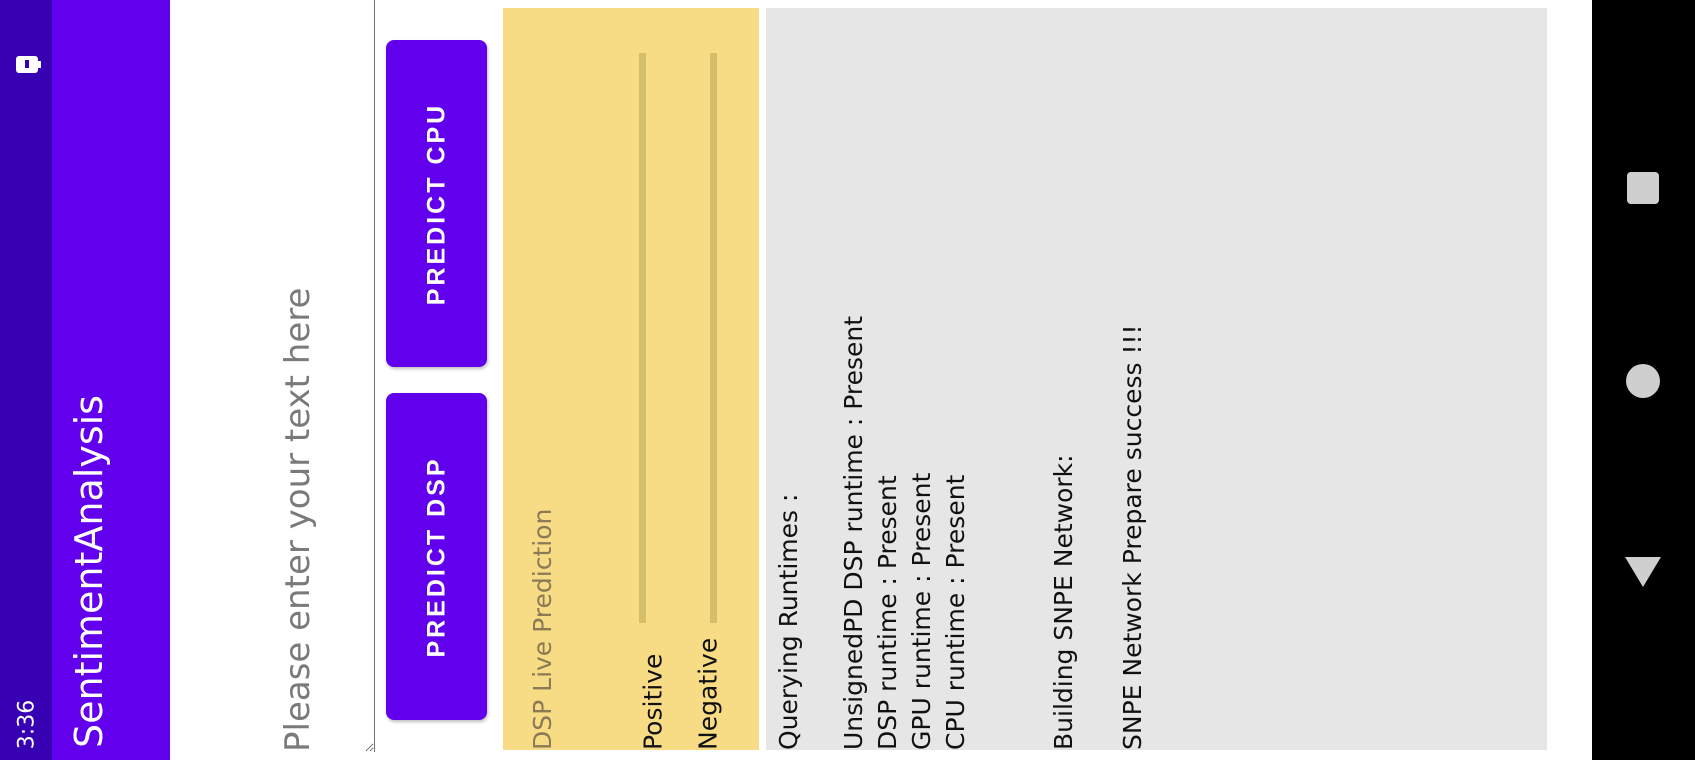  I want to click on predict-dsp-button: PREDICT DSP, so click(436, 556).